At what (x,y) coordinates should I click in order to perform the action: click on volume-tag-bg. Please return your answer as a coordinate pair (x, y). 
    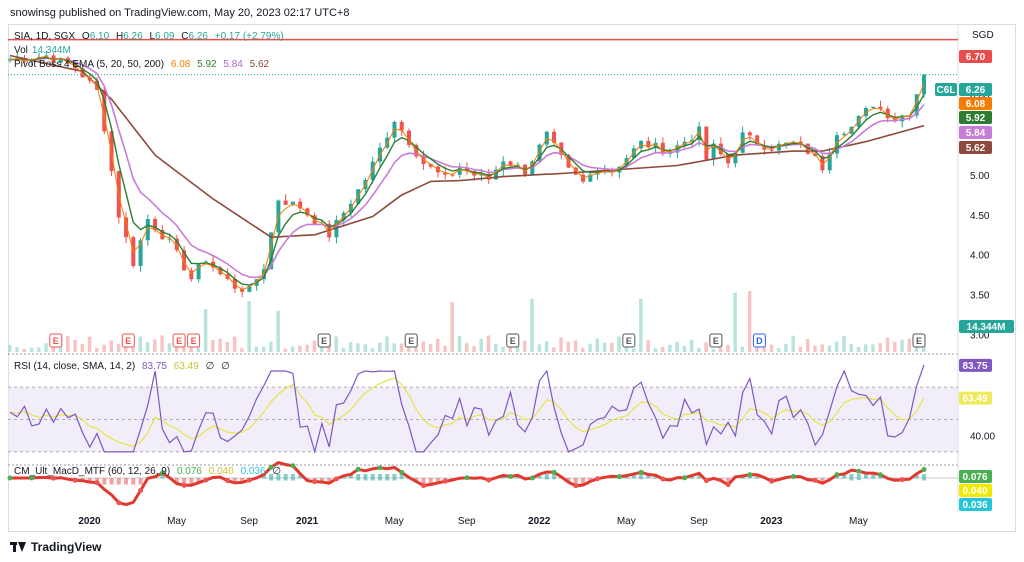
    Looking at the image, I should click on (986, 326).